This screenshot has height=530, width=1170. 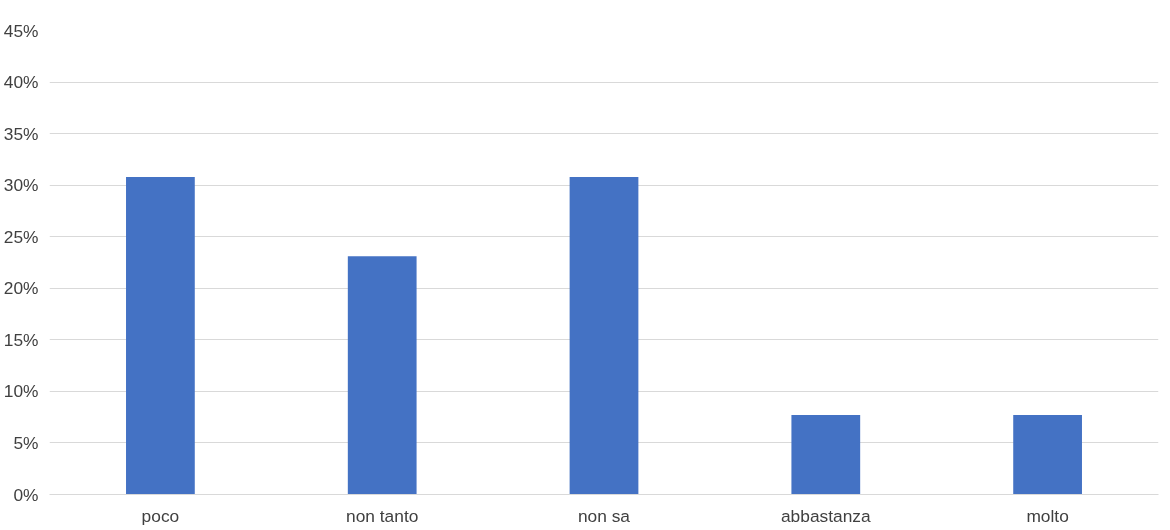 What do you see at coordinates (26, 442) in the screenshot?
I see `y-tick-label: 5%` at bounding box center [26, 442].